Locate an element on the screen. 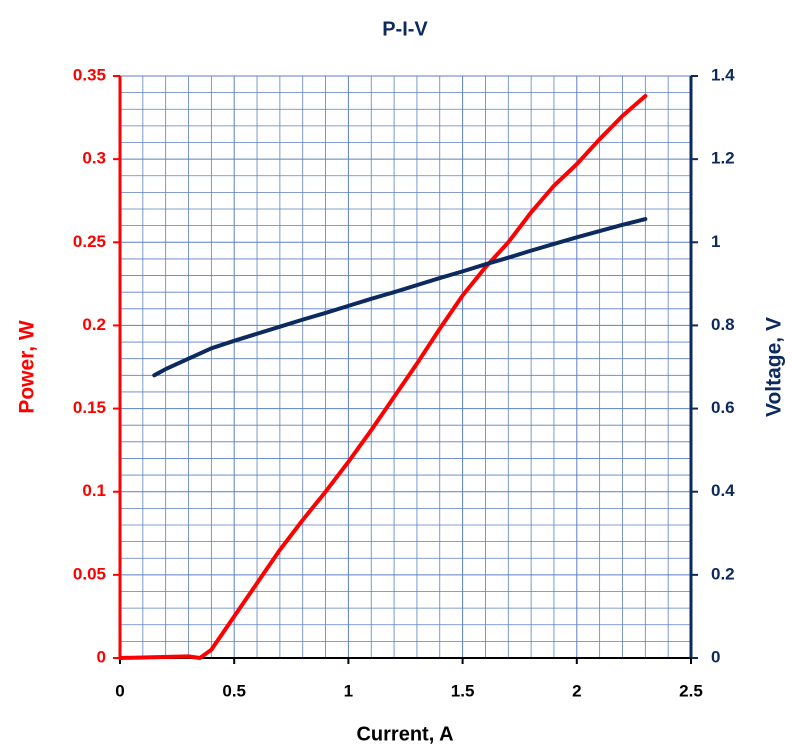 The width and height of the screenshot is (792, 751). y2-tick-label: 0.4 is located at coordinates (723, 490).